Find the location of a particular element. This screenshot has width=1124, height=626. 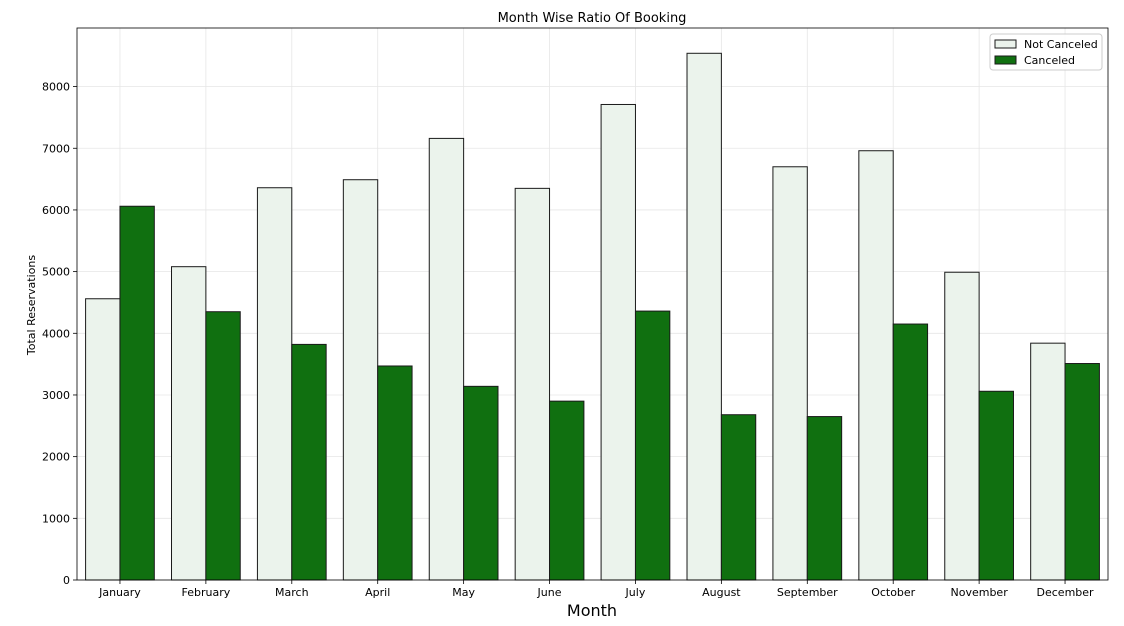

bar-not-canceled-february is located at coordinates (189, 423).